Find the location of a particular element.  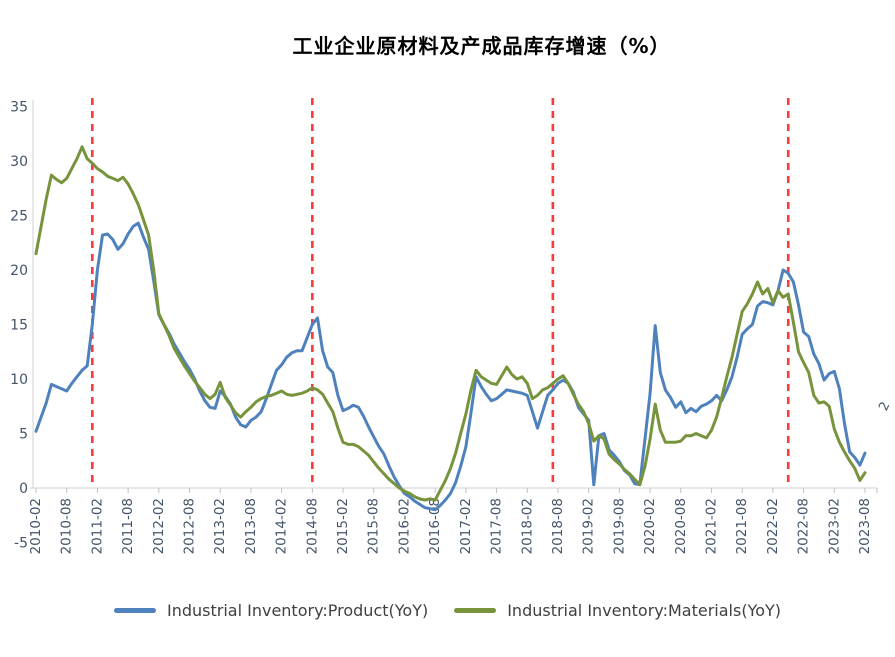

y-tick-label: 10 is located at coordinates (19, 380).